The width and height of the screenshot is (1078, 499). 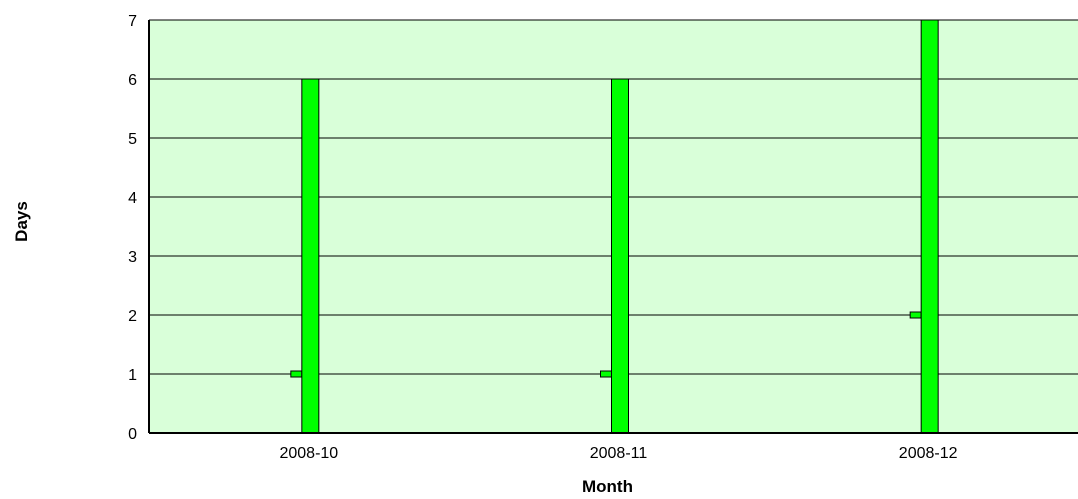 What do you see at coordinates (21, 221) in the screenshot?
I see `y-axis-title: Days` at bounding box center [21, 221].